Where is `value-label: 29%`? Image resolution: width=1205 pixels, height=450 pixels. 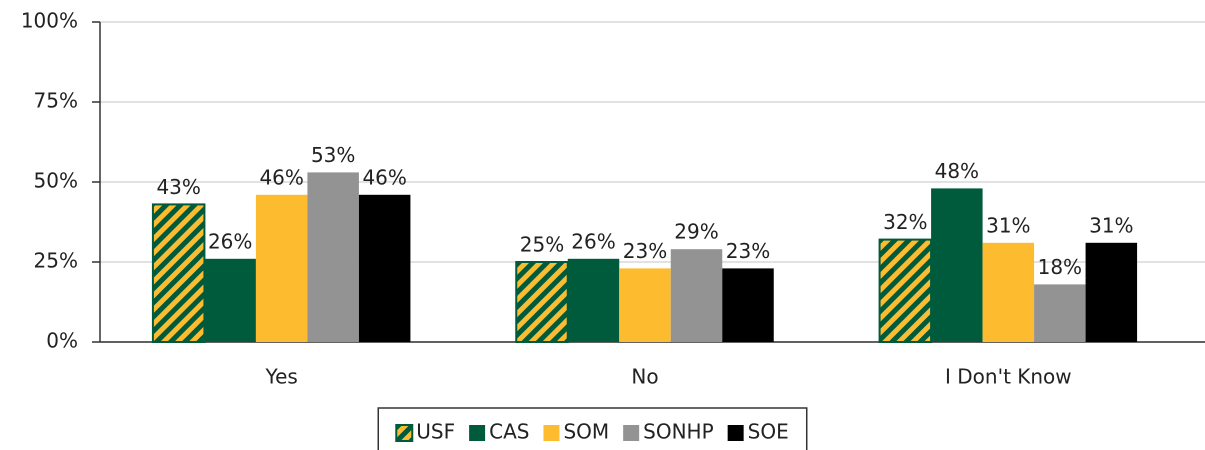 value-label: 29% is located at coordinates (696, 232).